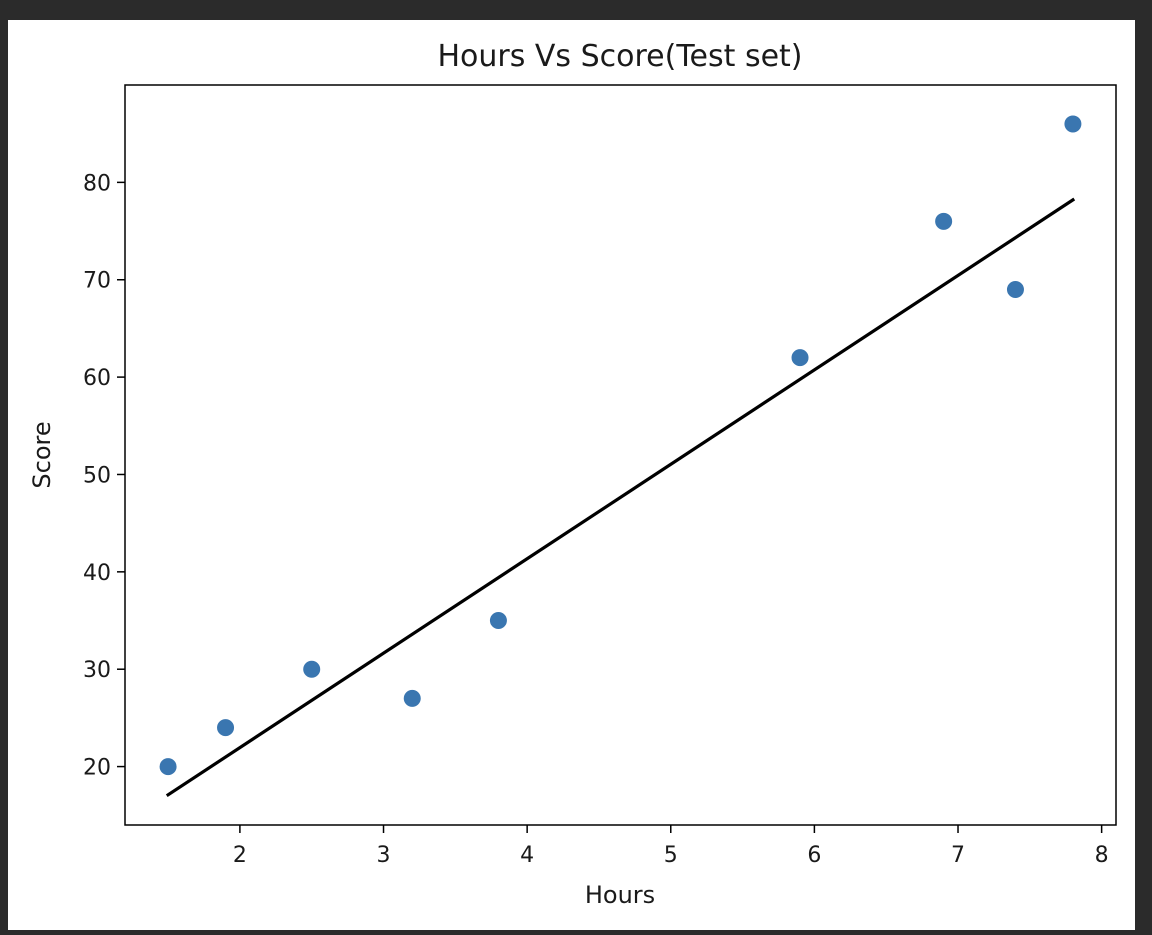 The width and height of the screenshot is (1152, 935). What do you see at coordinates (97, 378) in the screenshot?
I see `y-tick-label: 60` at bounding box center [97, 378].